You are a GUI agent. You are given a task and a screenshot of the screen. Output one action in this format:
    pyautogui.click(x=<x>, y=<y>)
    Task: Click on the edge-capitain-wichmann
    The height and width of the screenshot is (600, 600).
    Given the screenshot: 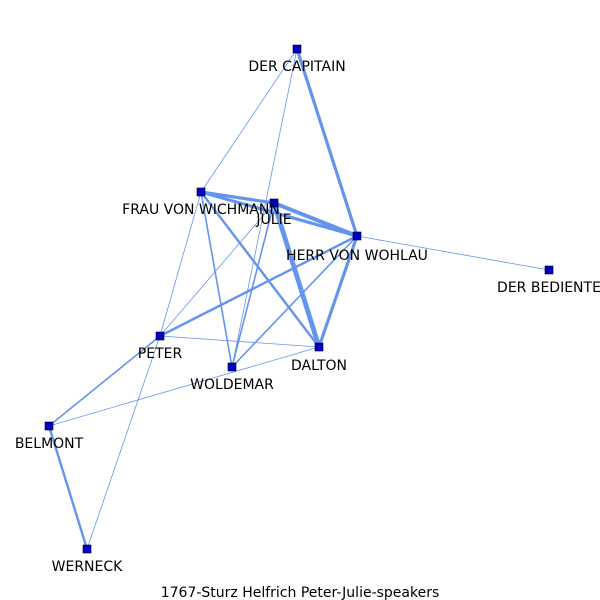 What is the action you would take?
    pyautogui.click(x=249, y=120)
    